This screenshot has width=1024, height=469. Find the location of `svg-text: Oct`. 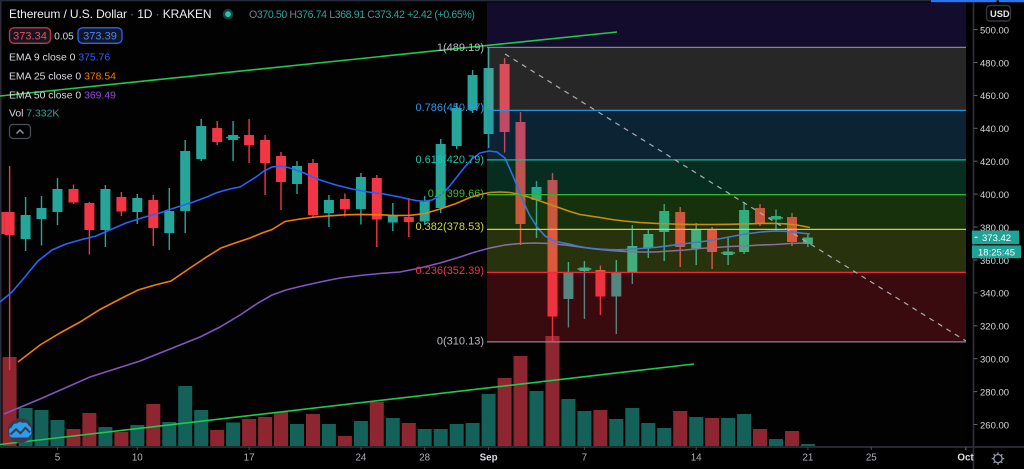

svg-text: Oct is located at coordinates (965, 458).